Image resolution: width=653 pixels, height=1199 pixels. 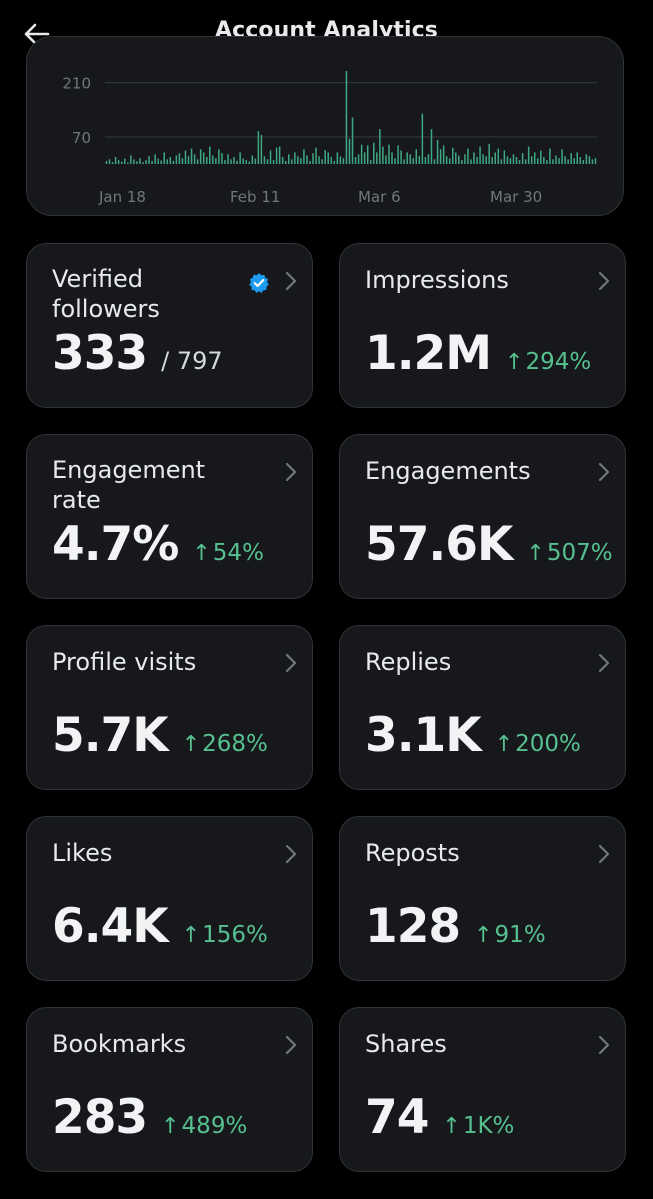 I want to click on stat-label: Engagement rate, so click(x=129, y=485).